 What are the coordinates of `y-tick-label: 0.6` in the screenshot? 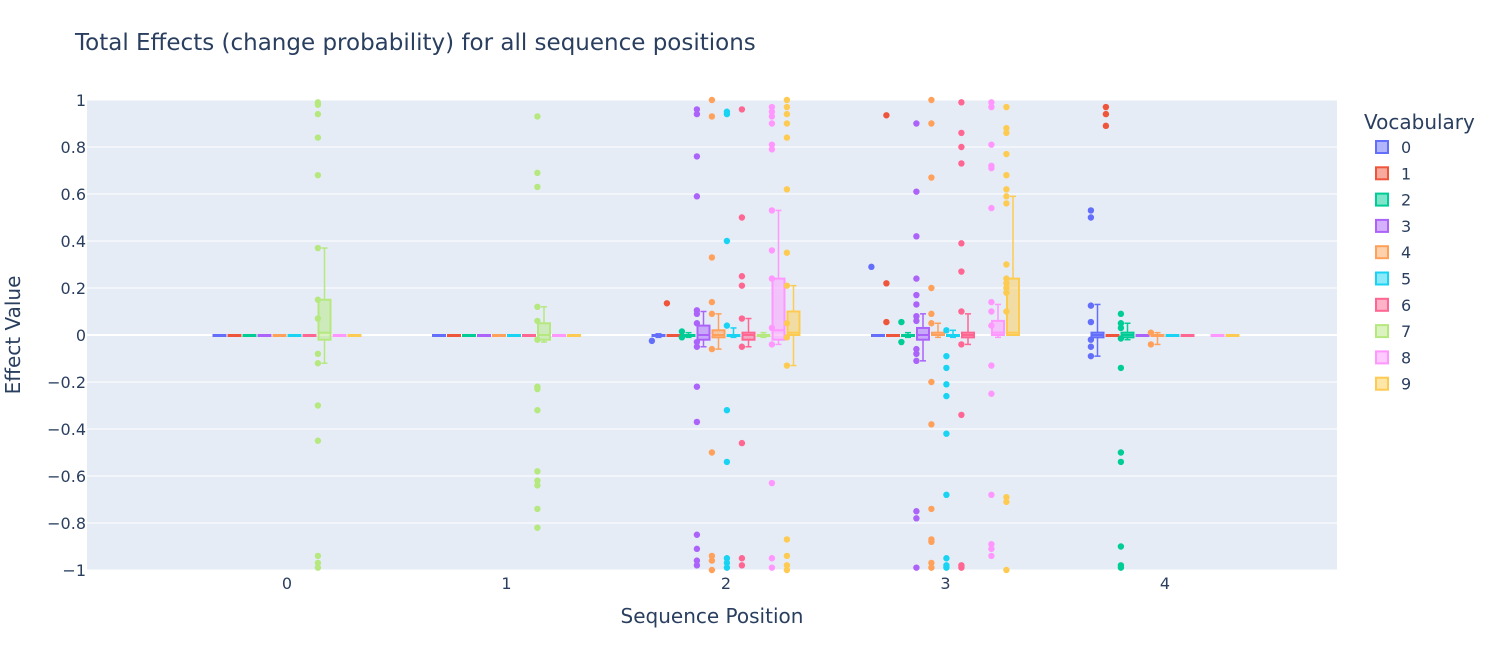 It's located at (73, 194).